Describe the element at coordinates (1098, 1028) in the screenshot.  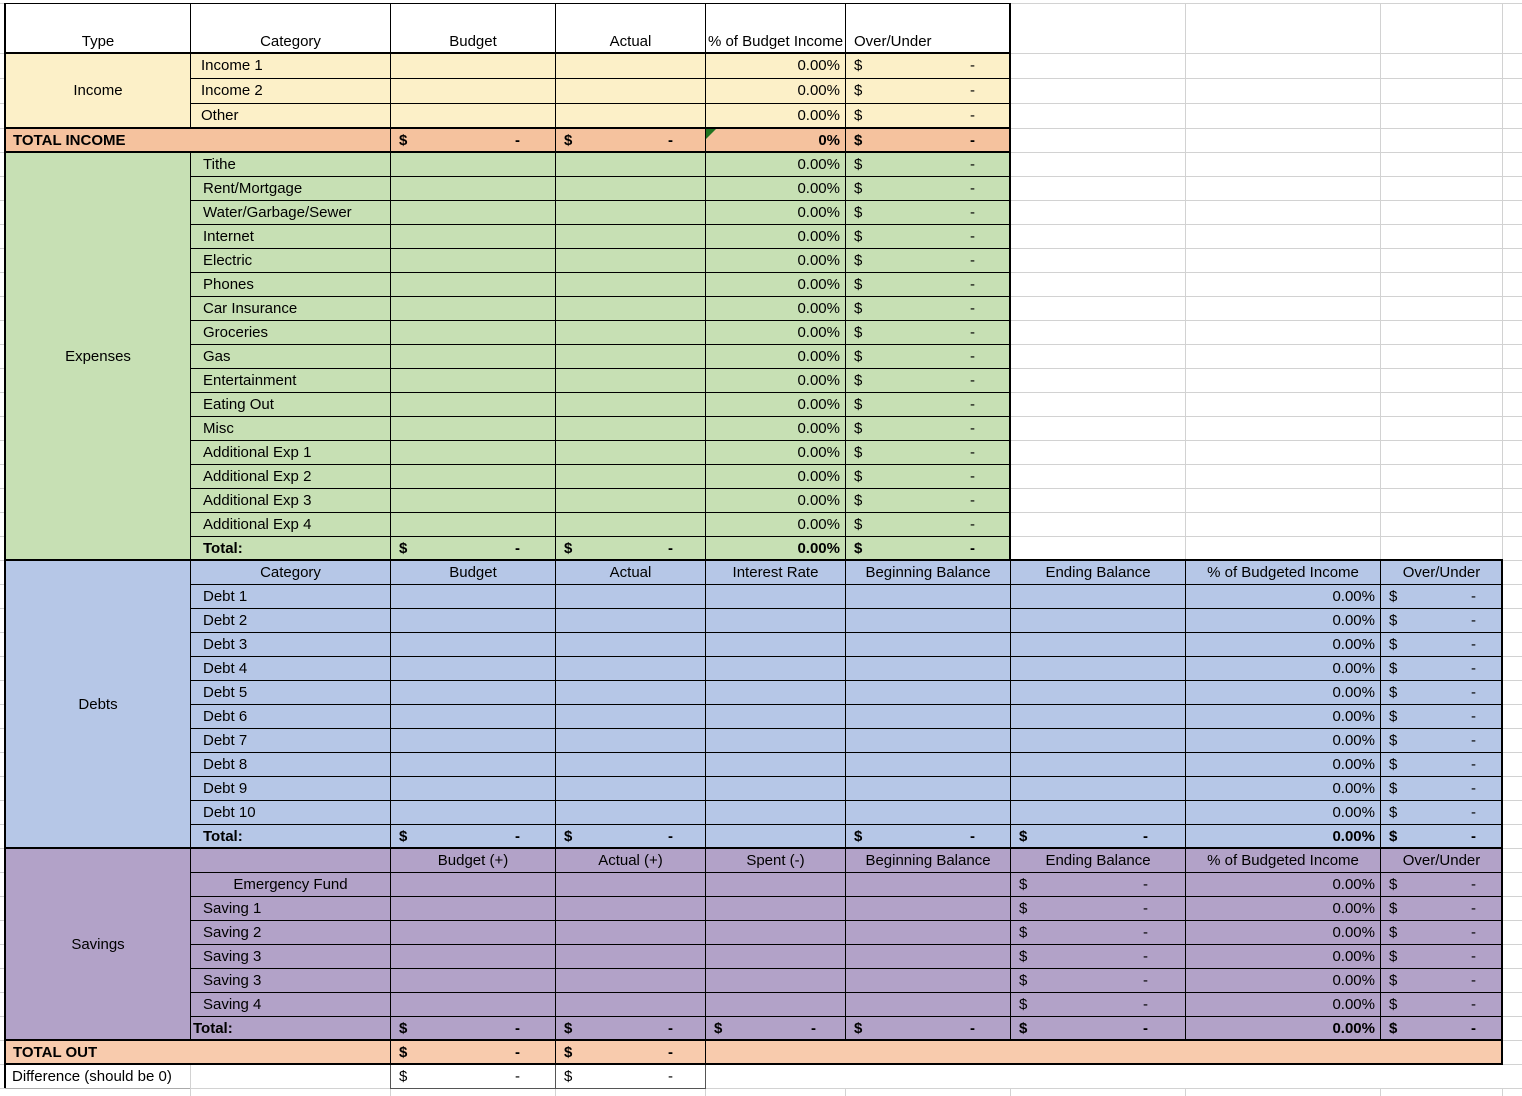
I see `savings-total-end-cell: $ -` at that location.